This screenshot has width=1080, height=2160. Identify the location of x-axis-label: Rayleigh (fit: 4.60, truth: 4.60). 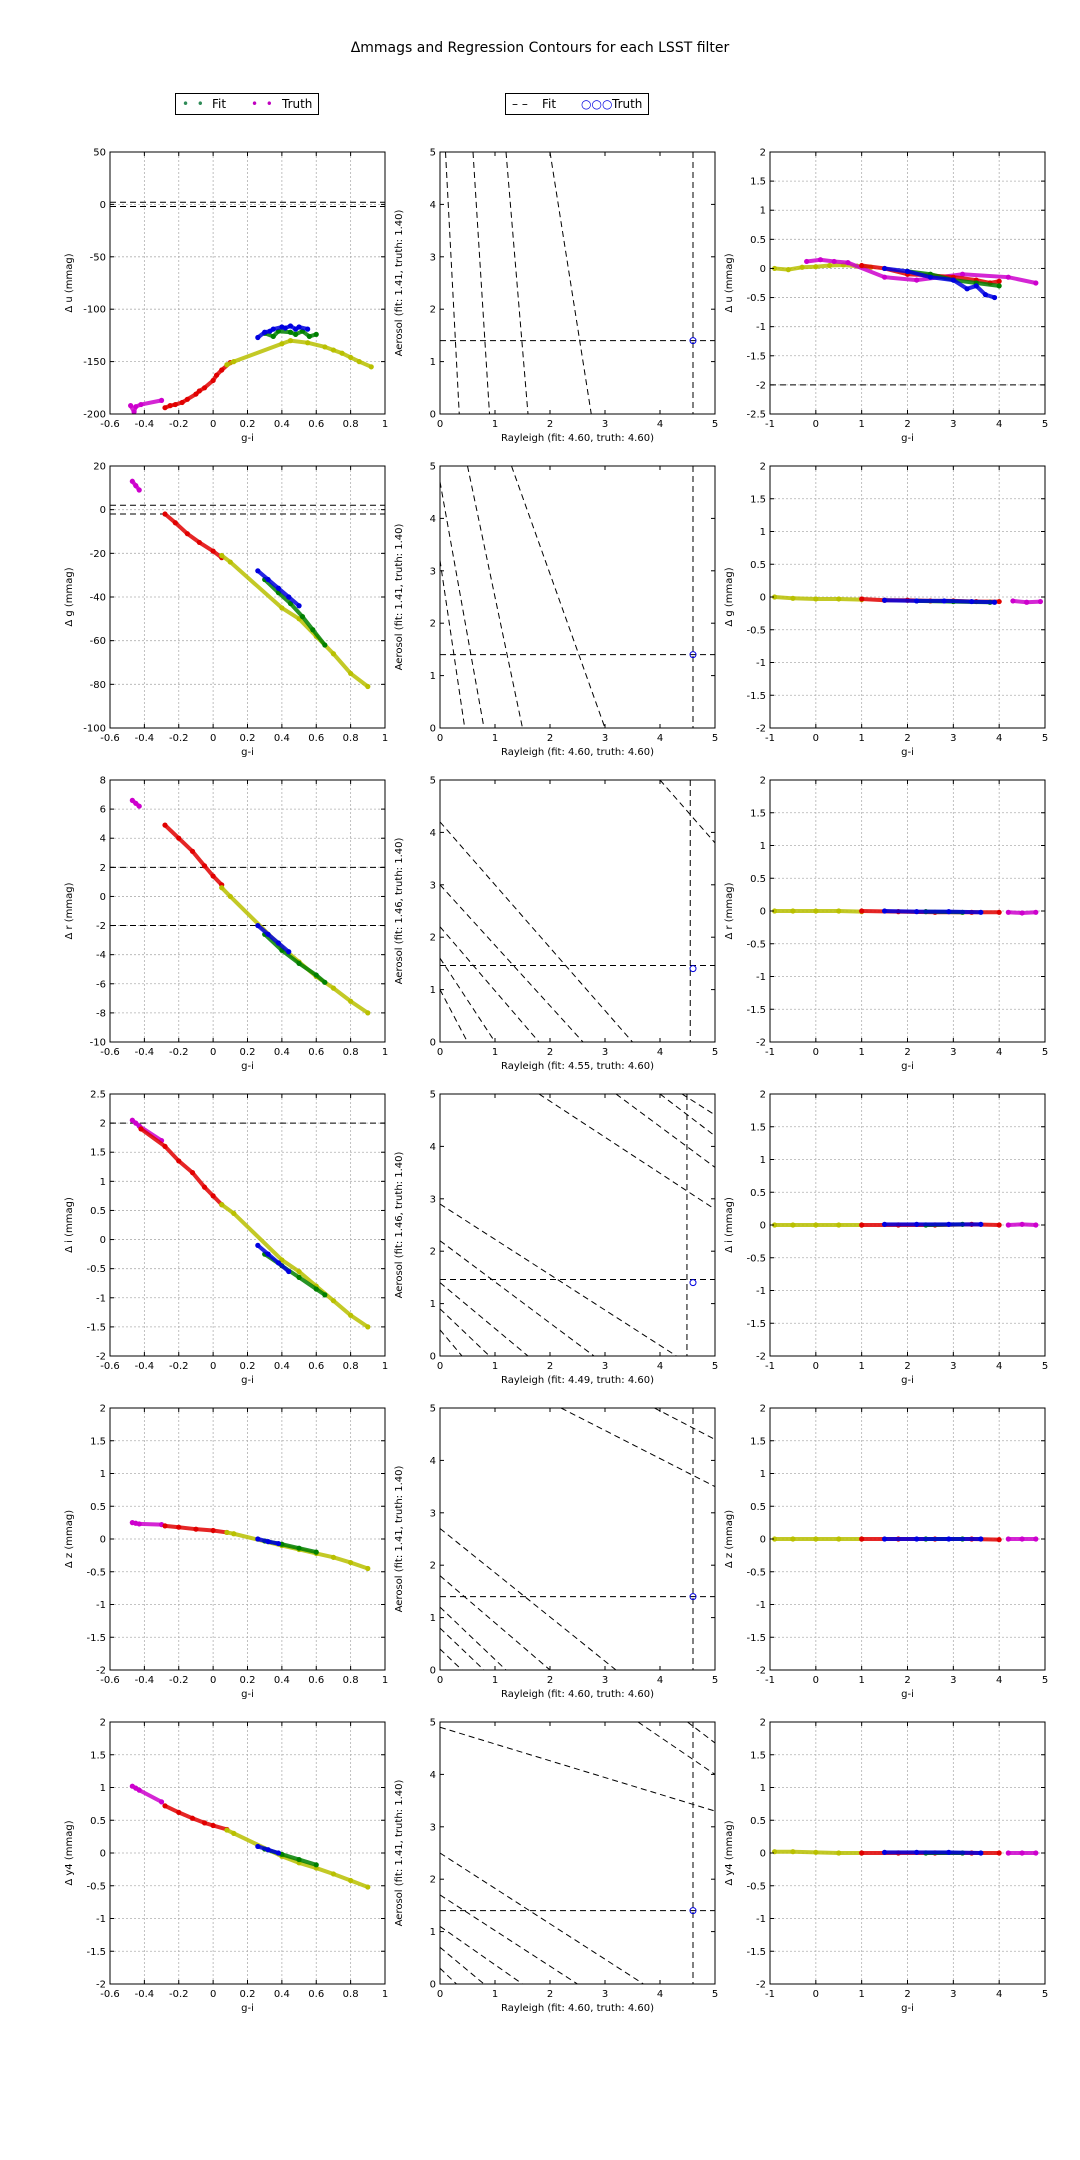
(577, 752).